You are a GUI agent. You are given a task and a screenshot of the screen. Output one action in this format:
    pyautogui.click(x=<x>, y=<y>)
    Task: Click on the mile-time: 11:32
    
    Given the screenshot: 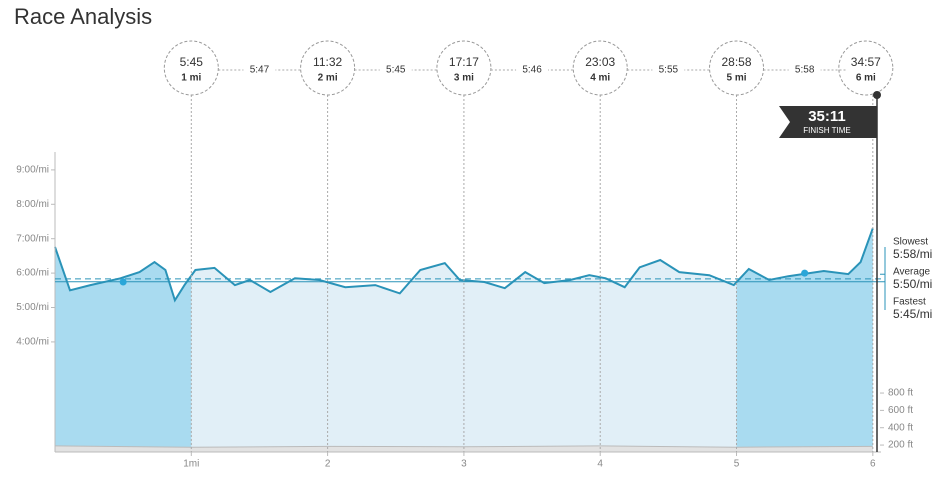 What is the action you would take?
    pyautogui.click(x=327, y=62)
    